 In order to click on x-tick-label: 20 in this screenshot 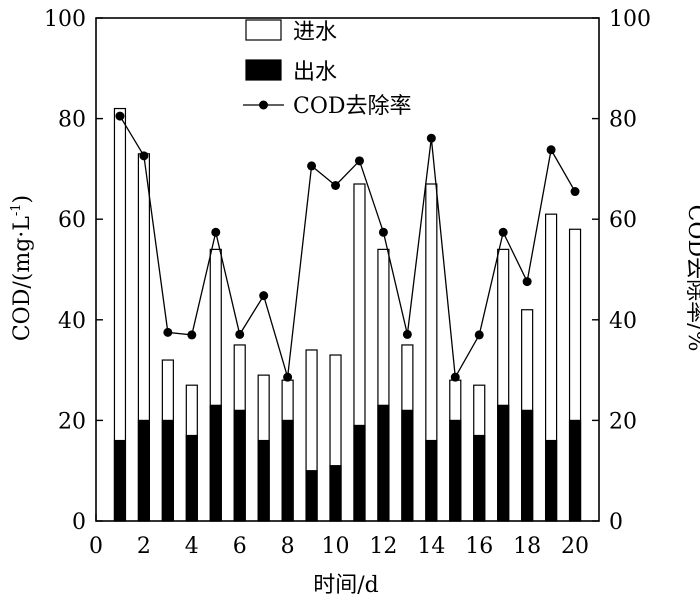, I will do `click(575, 546)`.